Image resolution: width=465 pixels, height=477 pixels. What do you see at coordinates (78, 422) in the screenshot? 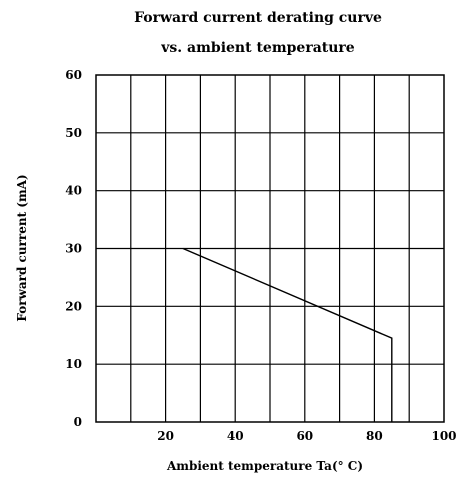
I see `y-tick-label: 0` at bounding box center [78, 422].